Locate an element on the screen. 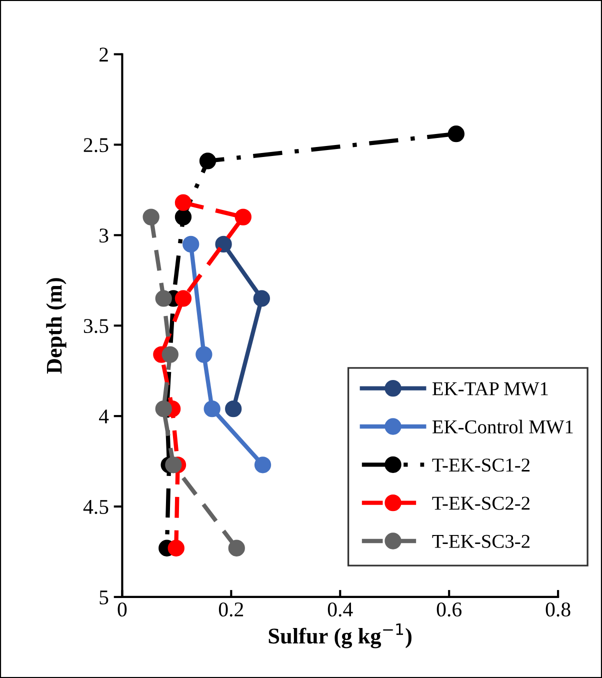 This screenshot has width=602, height=678. y-tick-label: 3.5 is located at coordinates (96, 326).